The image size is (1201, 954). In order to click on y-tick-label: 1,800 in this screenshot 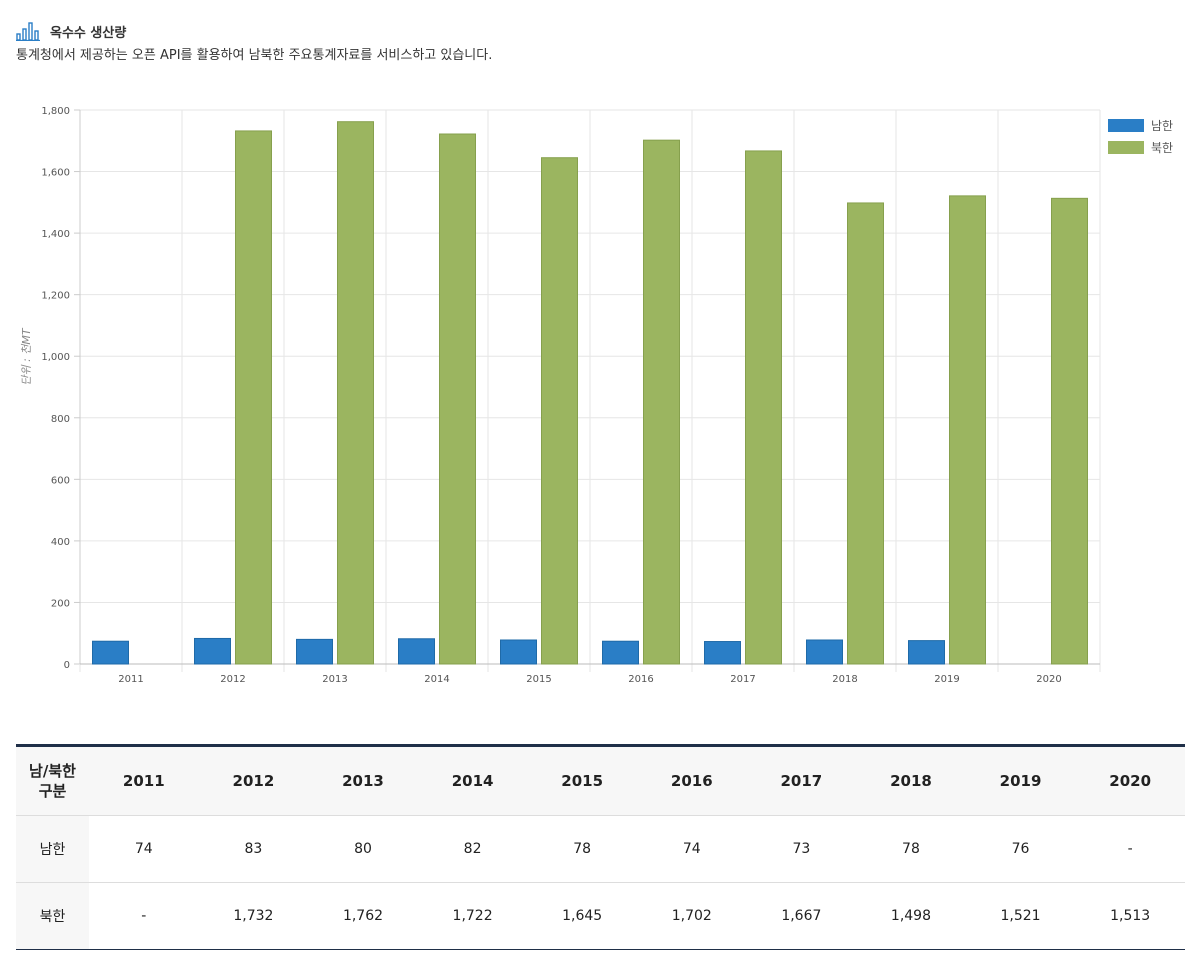, I will do `click(55, 111)`.